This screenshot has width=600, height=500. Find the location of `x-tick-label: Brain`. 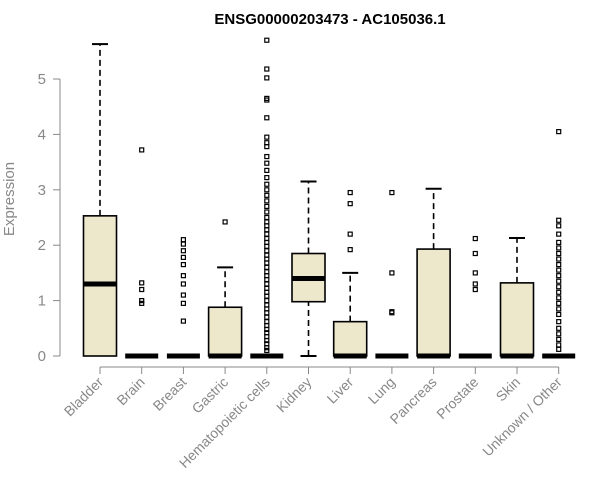

x-tick-label: Brain is located at coordinates (130, 391).